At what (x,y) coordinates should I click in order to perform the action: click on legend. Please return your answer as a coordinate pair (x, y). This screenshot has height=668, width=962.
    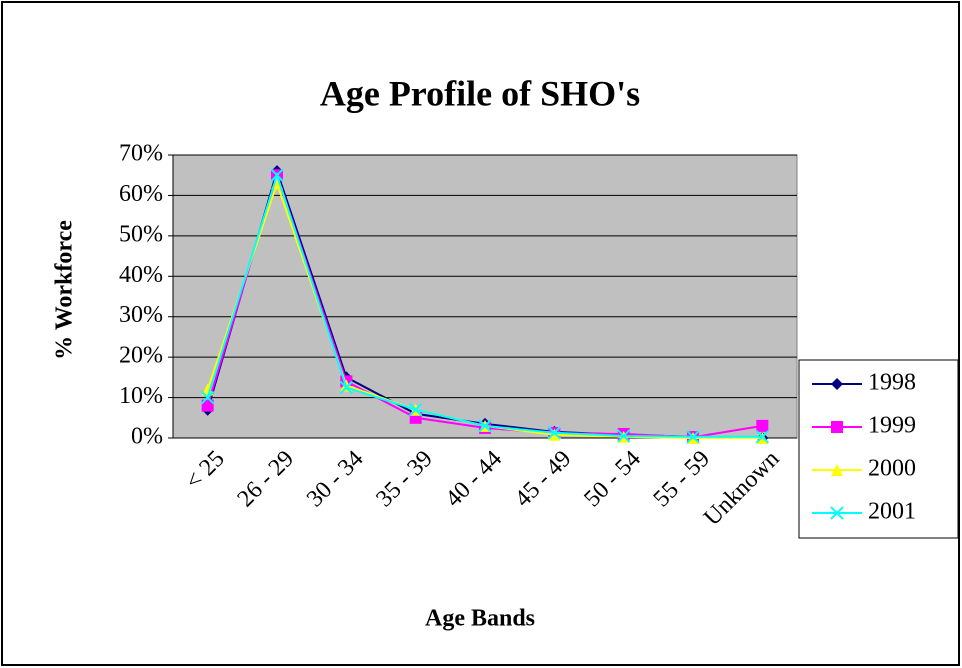
    Looking at the image, I should click on (878, 449).